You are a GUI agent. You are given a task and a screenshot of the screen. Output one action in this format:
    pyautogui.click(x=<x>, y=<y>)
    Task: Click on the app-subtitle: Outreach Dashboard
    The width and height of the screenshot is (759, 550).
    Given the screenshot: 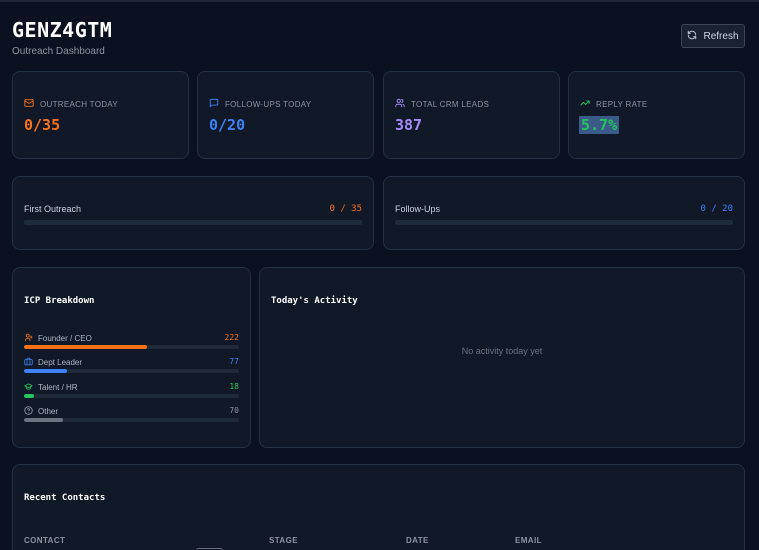 What is the action you would take?
    pyautogui.click(x=58, y=51)
    